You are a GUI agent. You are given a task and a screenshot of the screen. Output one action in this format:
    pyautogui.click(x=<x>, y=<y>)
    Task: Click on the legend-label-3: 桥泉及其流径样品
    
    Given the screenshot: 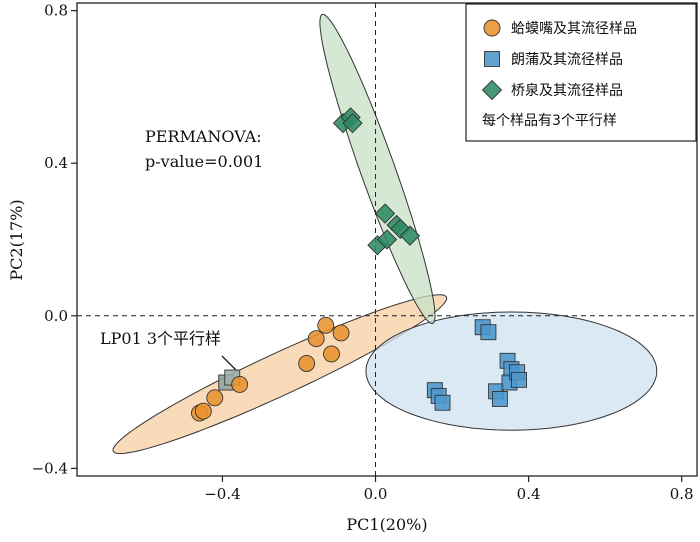 What is the action you would take?
    pyautogui.click(x=567, y=90)
    